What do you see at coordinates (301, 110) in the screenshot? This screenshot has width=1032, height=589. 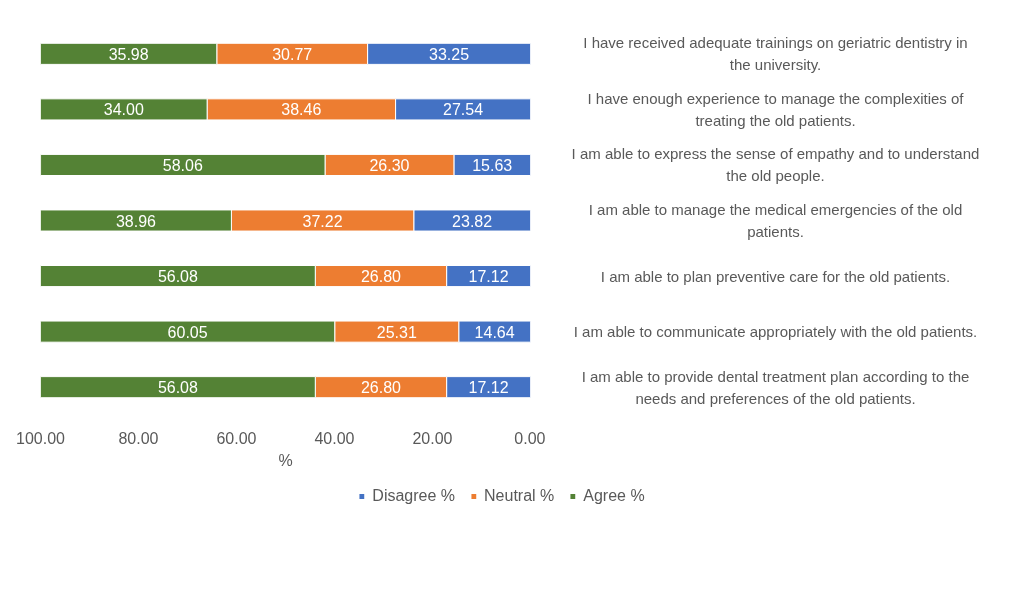 I see `data-label: 38.46` at bounding box center [301, 110].